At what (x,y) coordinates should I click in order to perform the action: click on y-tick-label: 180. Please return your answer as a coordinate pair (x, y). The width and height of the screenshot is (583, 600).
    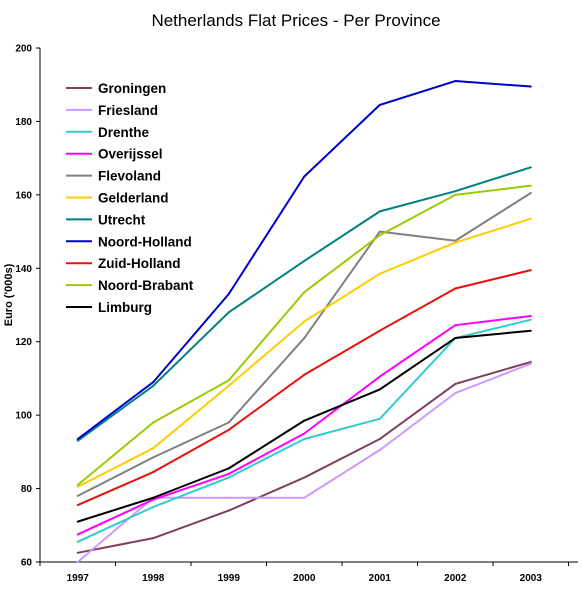
    Looking at the image, I should click on (23, 122).